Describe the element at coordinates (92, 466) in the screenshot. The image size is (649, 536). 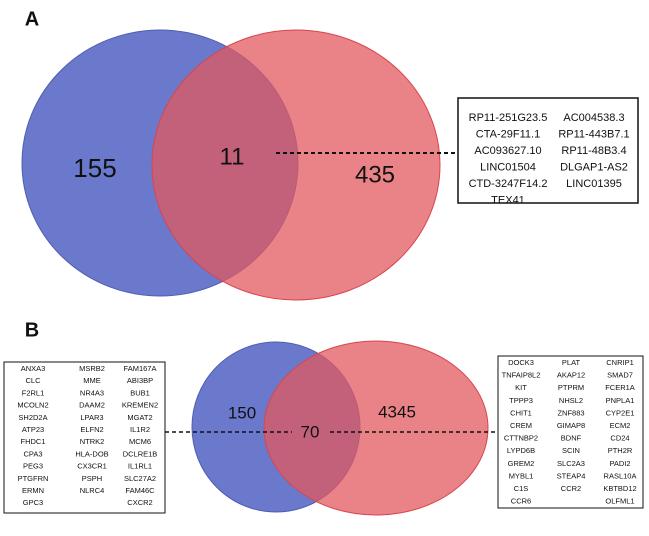
I see `gene-name: CX3CR1` at that location.